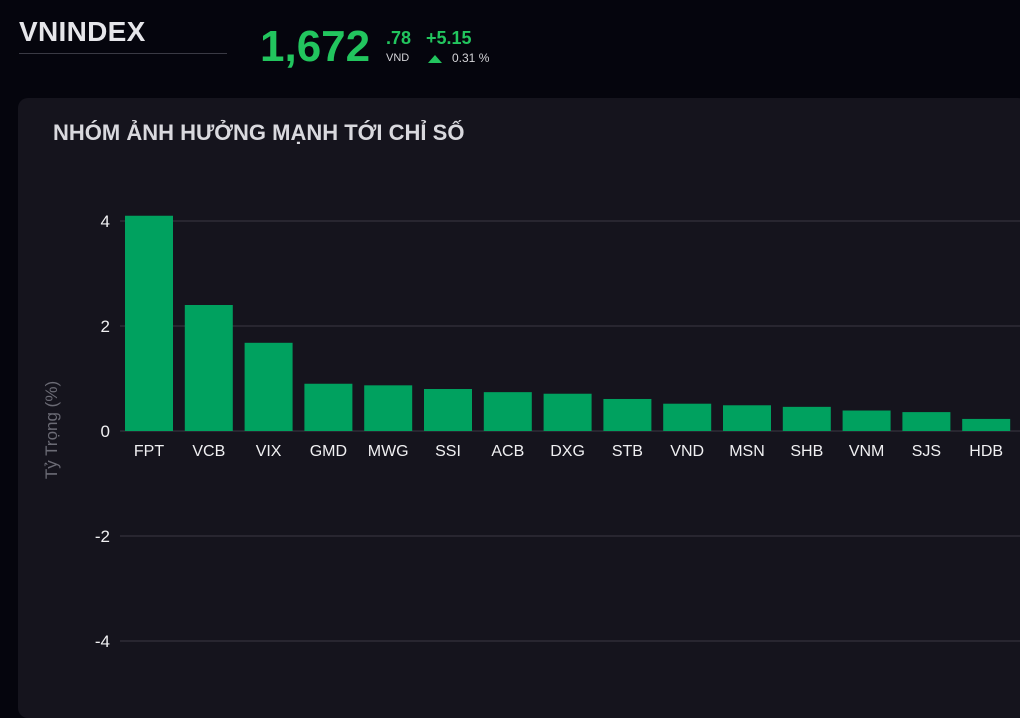 The width and height of the screenshot is (1020, 718). What do you see at coordinates (328, 451) in the screenshot?
I see `x-tick-label: GMD` at bounding box center [328, 451].